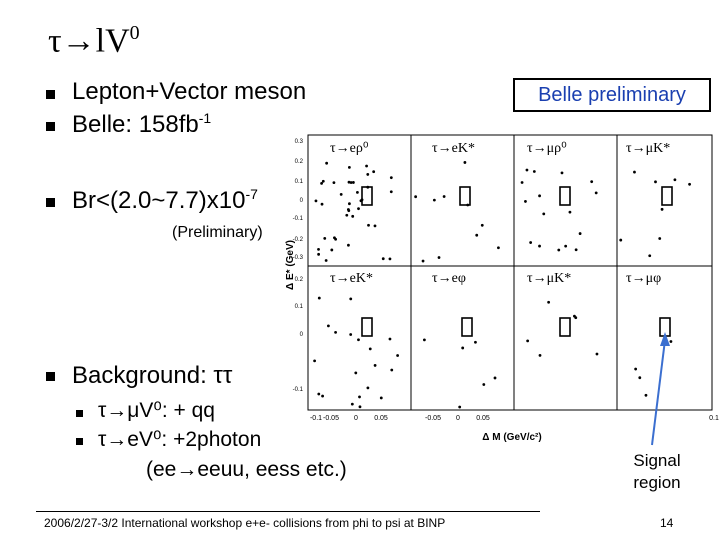  I want to click on x-tick-label: 0, so click(356, 418).